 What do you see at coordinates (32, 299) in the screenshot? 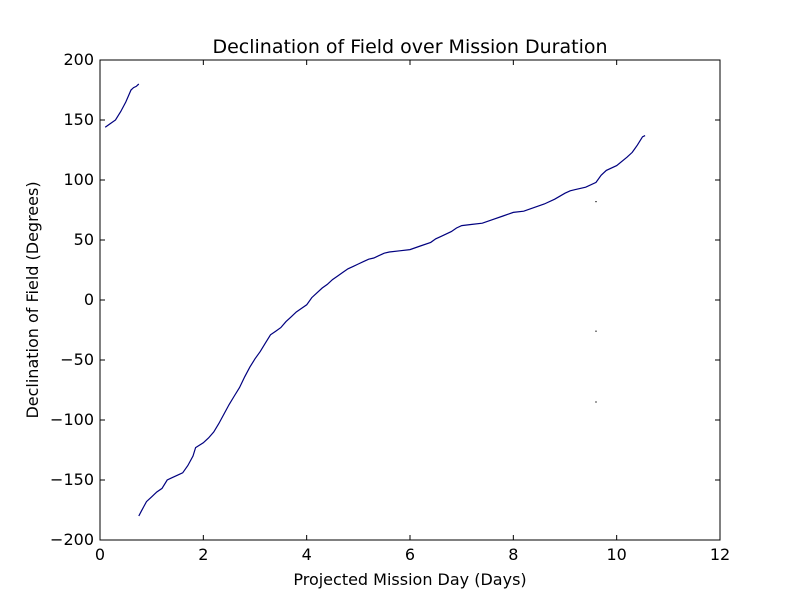
I see `y-axis-label: Declination of Field (Degrees)` at bounding box center [32, 299].